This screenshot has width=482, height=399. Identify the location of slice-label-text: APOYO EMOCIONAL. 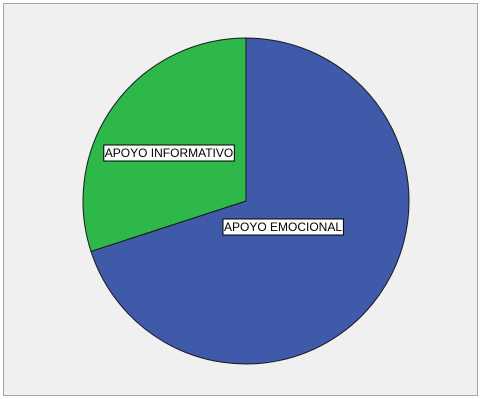
(283, 227).